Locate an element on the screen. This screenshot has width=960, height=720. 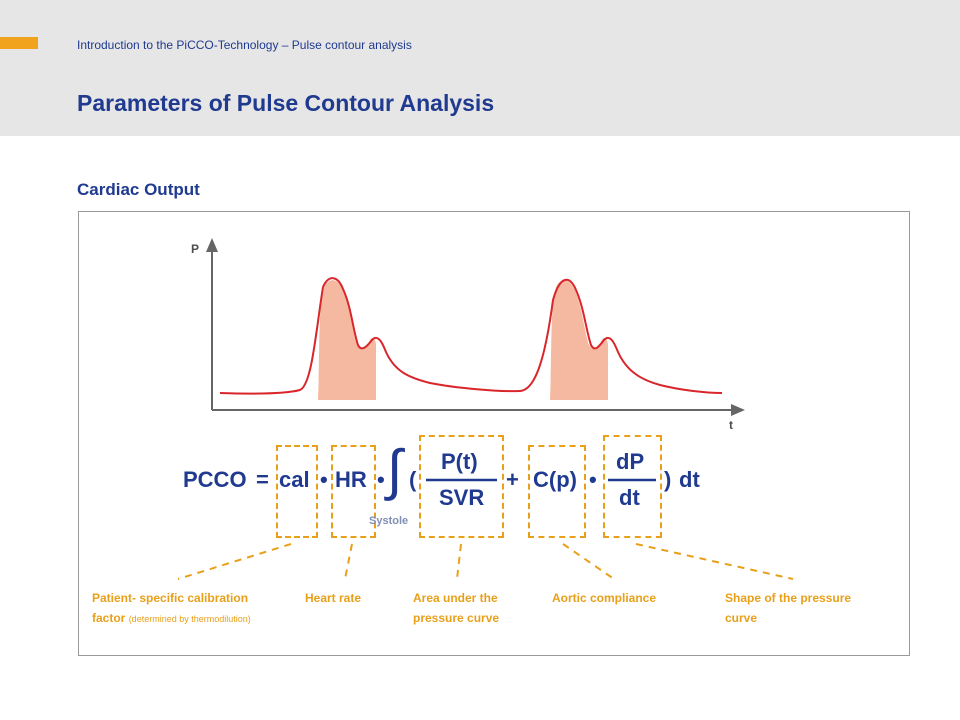
box-hr is located at coordinates (353, 491).